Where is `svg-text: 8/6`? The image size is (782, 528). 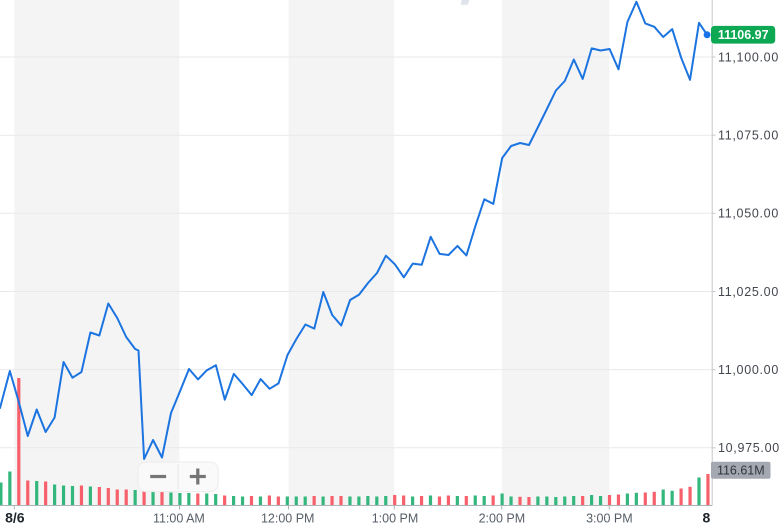 svg-text: 8/6 is located at coordinates (15, 518).